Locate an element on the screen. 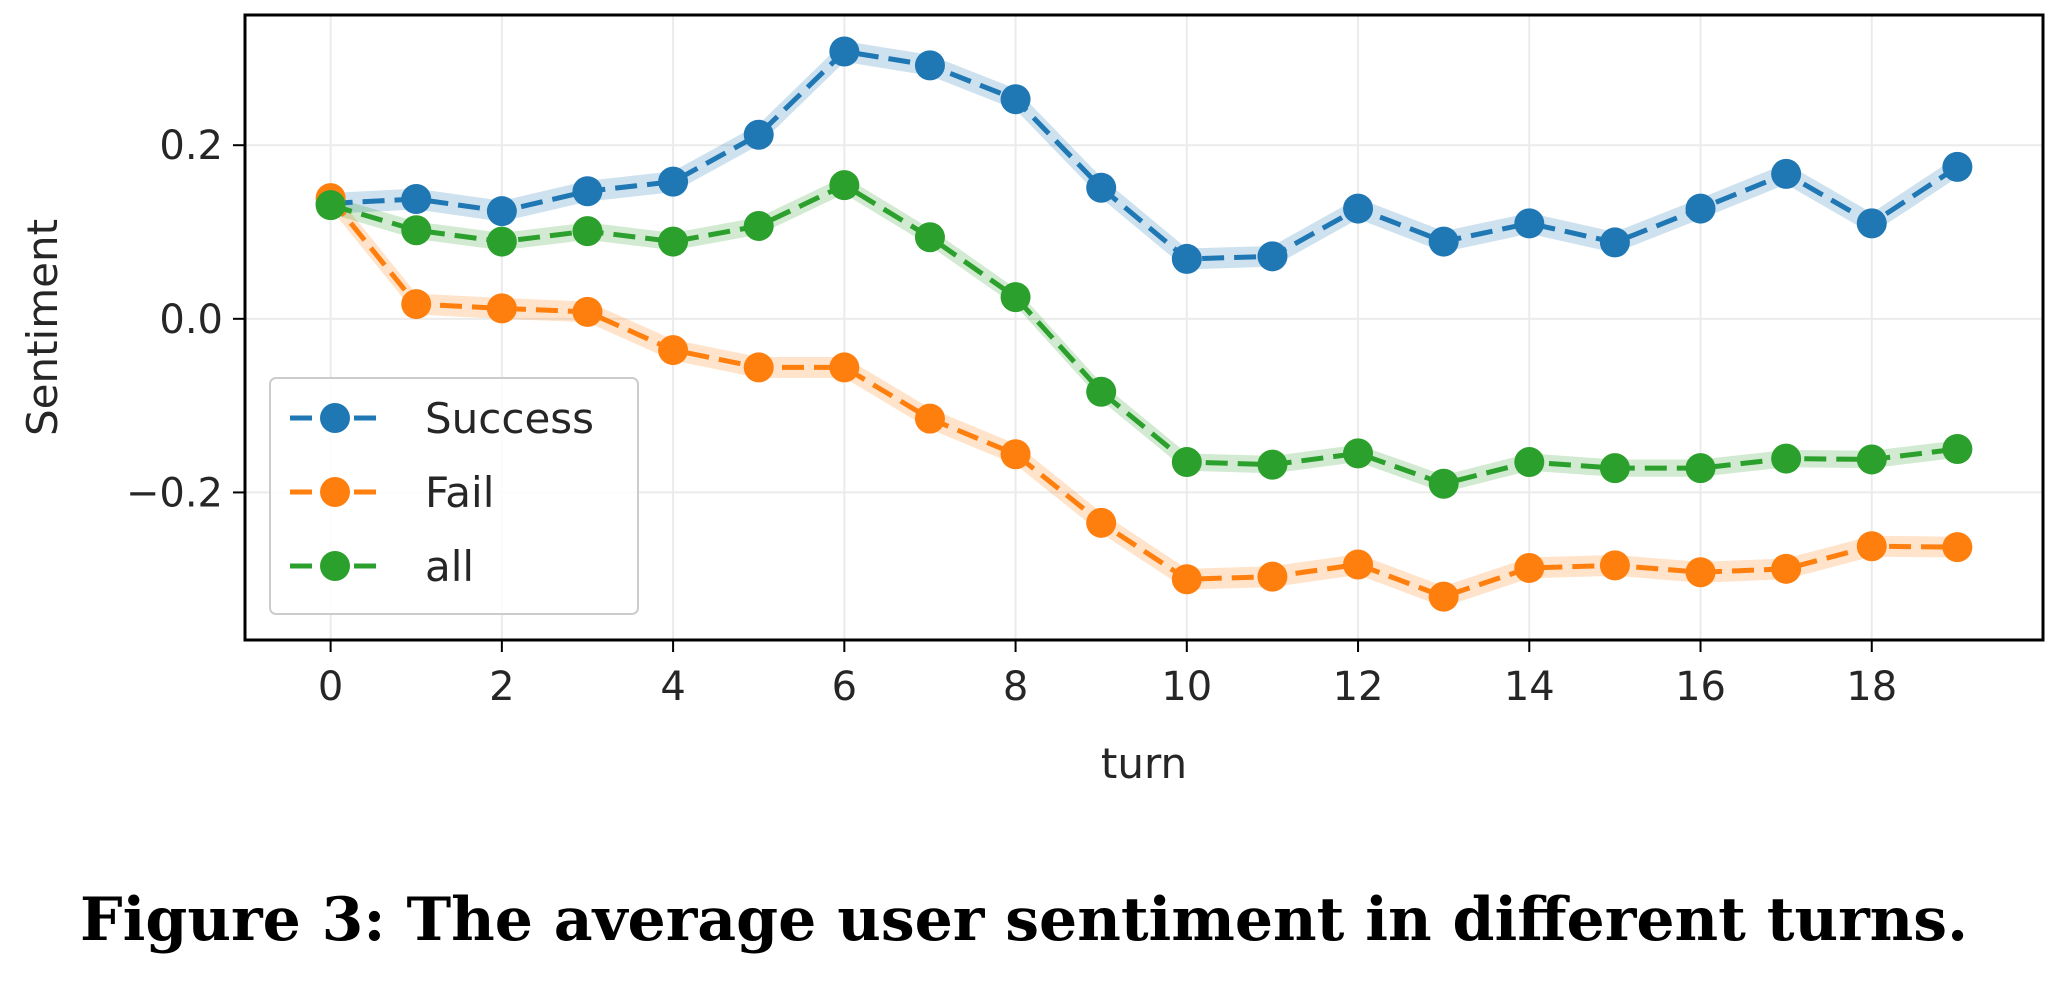  legend-box is located at coordinates (454, 496).